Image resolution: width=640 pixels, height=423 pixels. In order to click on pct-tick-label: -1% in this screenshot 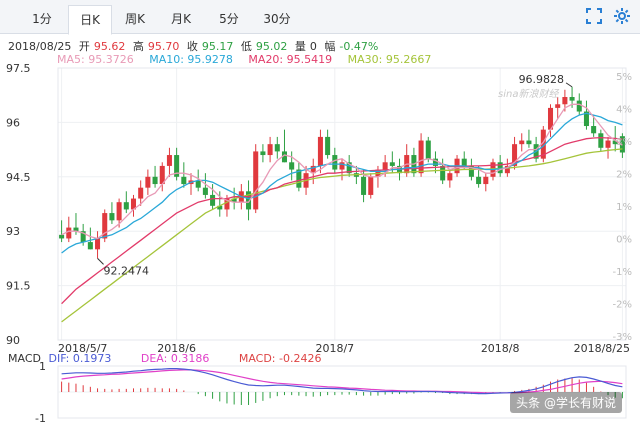, I will do `click(622, 272)`.